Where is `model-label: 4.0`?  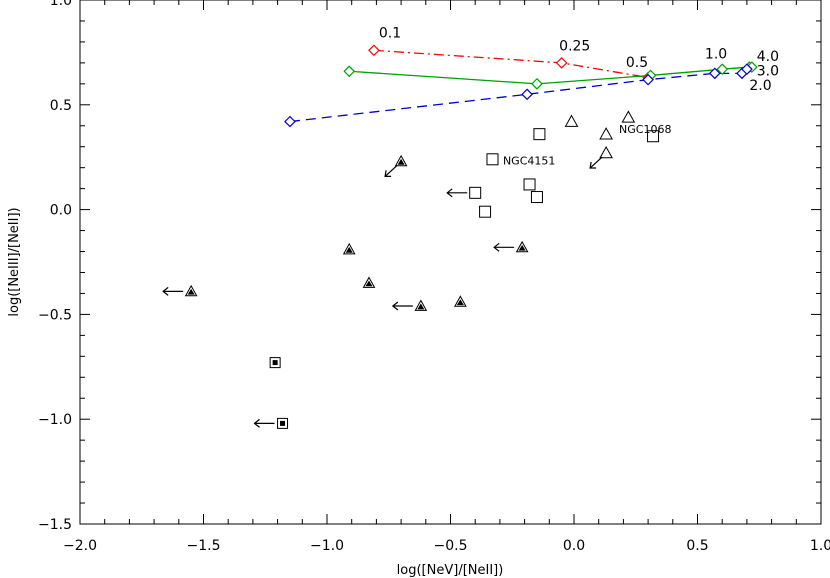 model-label: 4.0 is located at coordinates (768, 57).